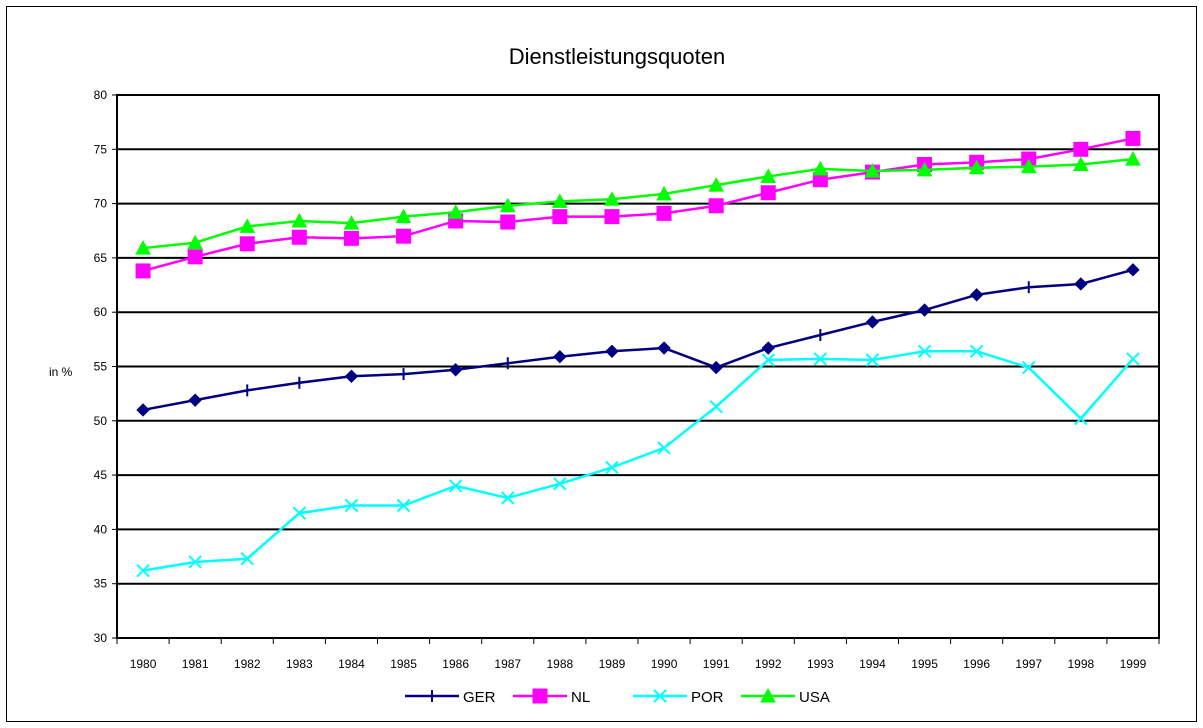 Image resolution: width=1203 pixels, height=728 pixels. What do you see at coordinates (299, 237) in the screenshot?
I see `point-nl-1983` at bounding box center [299, 237].